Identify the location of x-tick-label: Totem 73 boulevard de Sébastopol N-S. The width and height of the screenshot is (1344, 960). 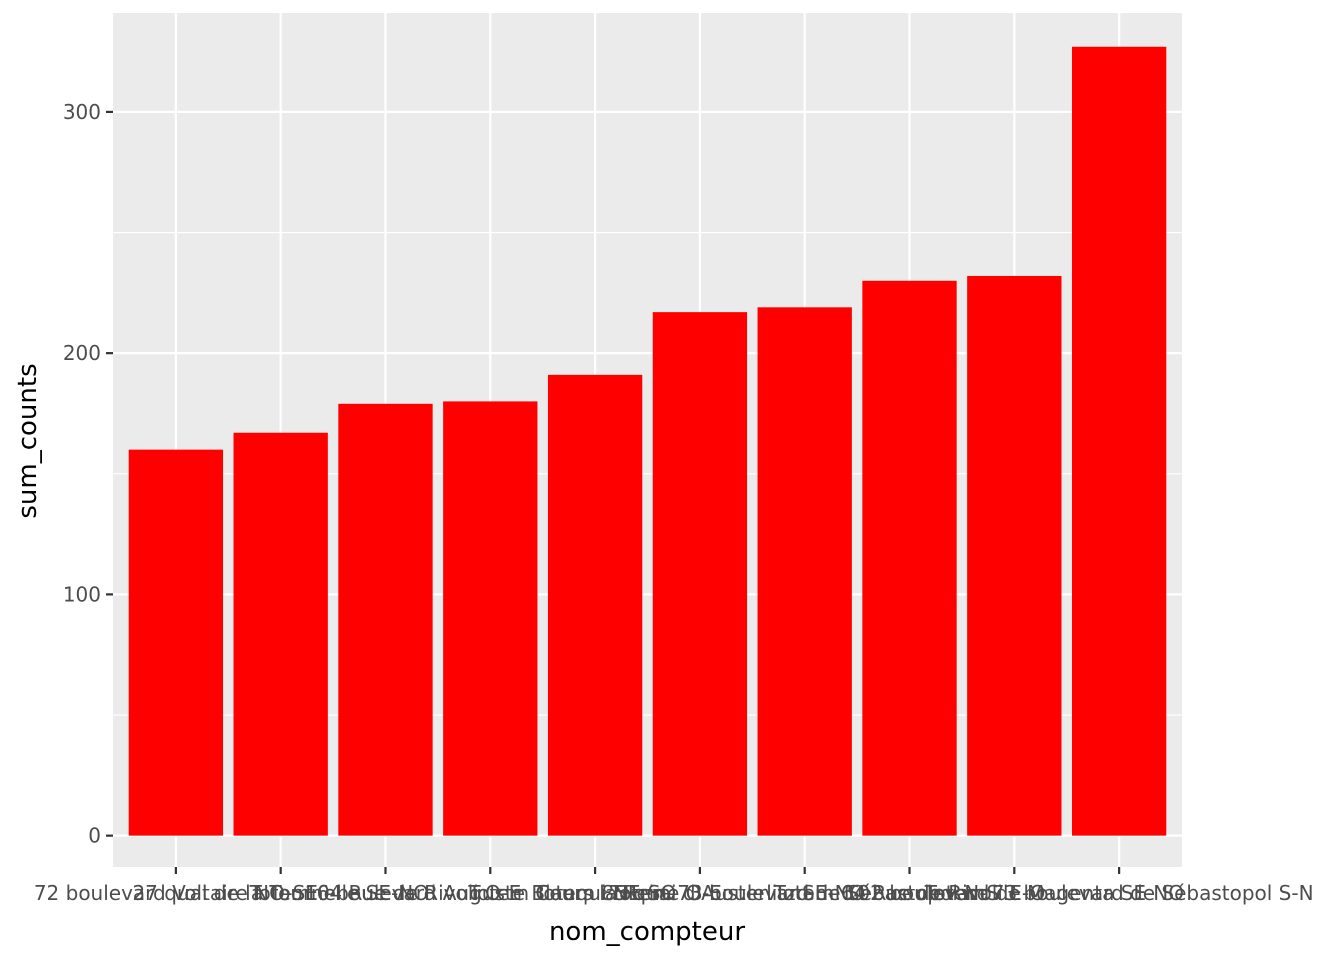
(804, 893).